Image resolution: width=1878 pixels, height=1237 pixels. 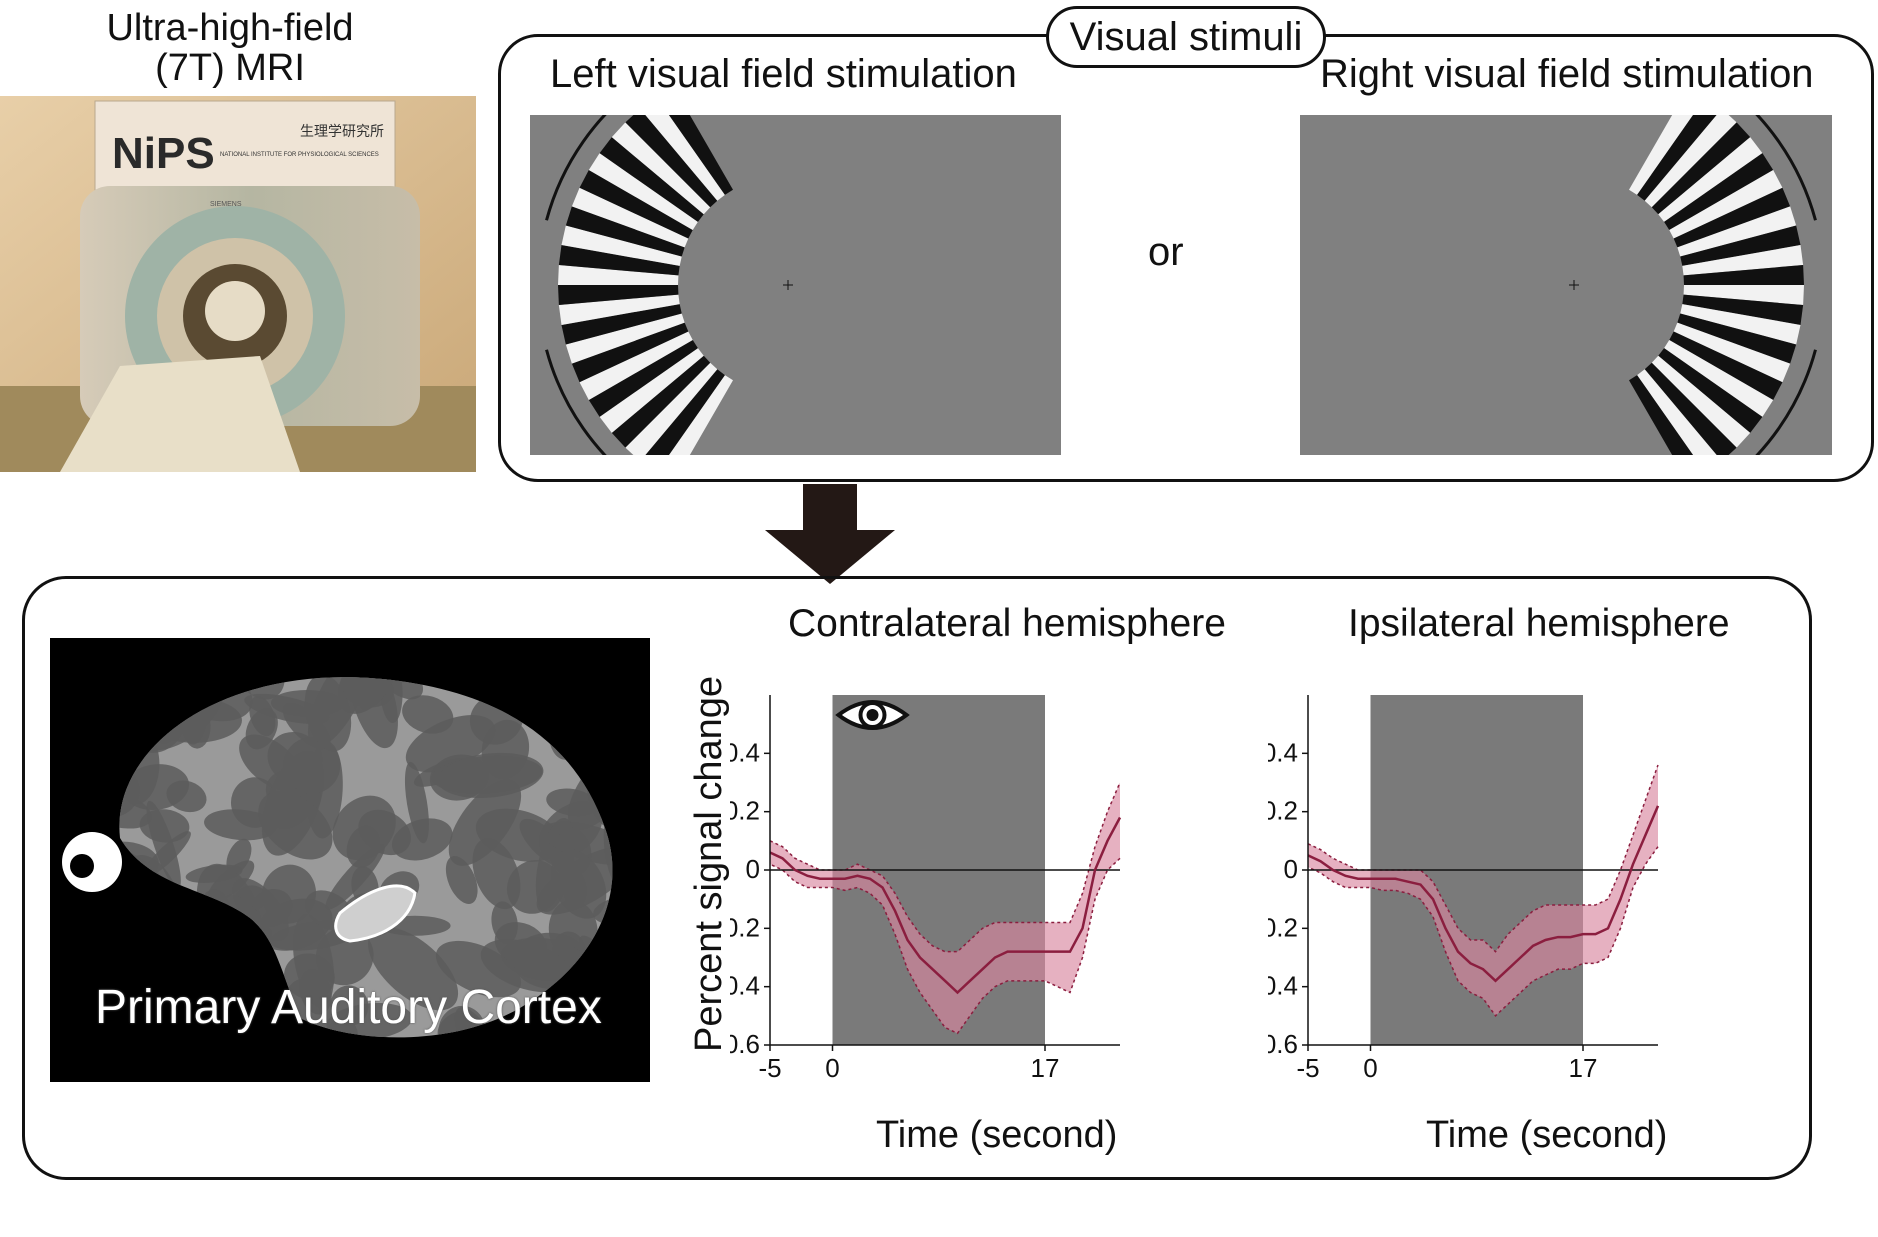 I want to click on inflated-brain-image, so click(x=350, y=860).